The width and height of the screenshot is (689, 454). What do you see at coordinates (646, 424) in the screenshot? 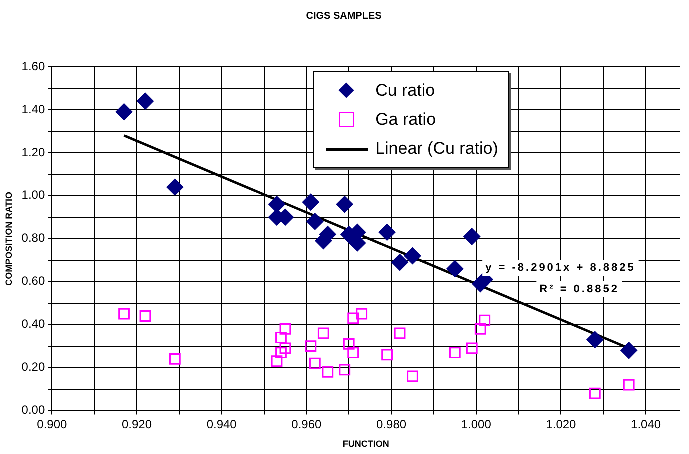
I see `x-tick-label: 1.040` at bounding box center [646, 424].